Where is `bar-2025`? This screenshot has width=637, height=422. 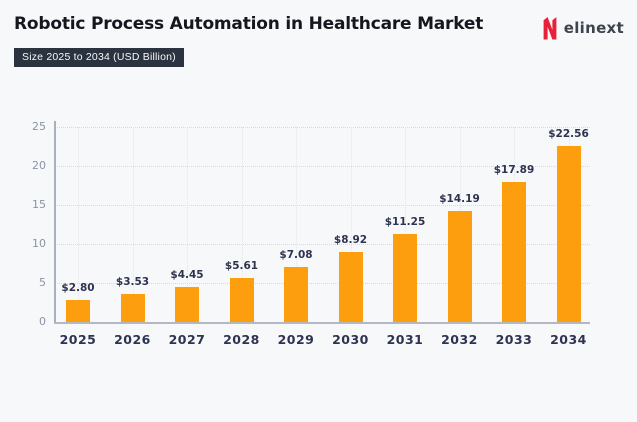 bar-2025 is located at coordinates (78, 311).